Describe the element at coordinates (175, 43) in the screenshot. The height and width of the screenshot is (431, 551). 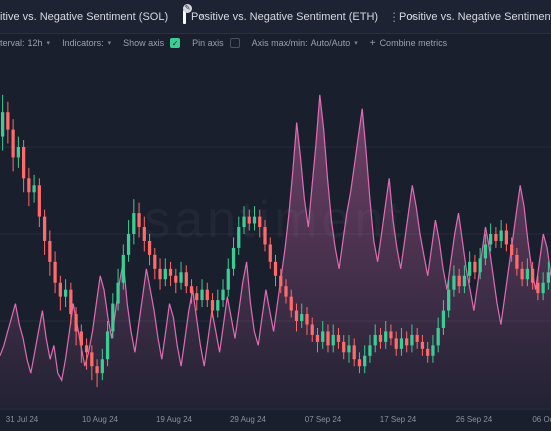
I see `checkbox-checked-icon: ✓` at that location.